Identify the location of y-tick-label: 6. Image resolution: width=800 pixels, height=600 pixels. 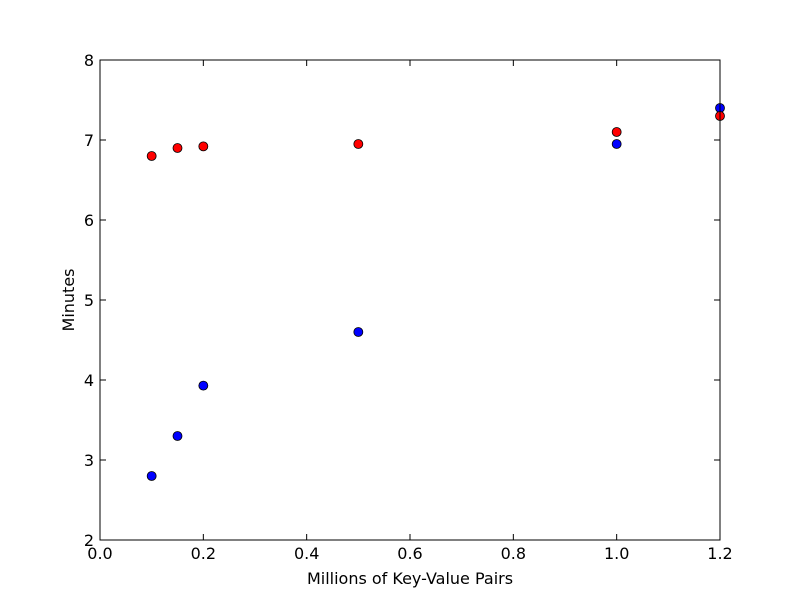
(89, 220).